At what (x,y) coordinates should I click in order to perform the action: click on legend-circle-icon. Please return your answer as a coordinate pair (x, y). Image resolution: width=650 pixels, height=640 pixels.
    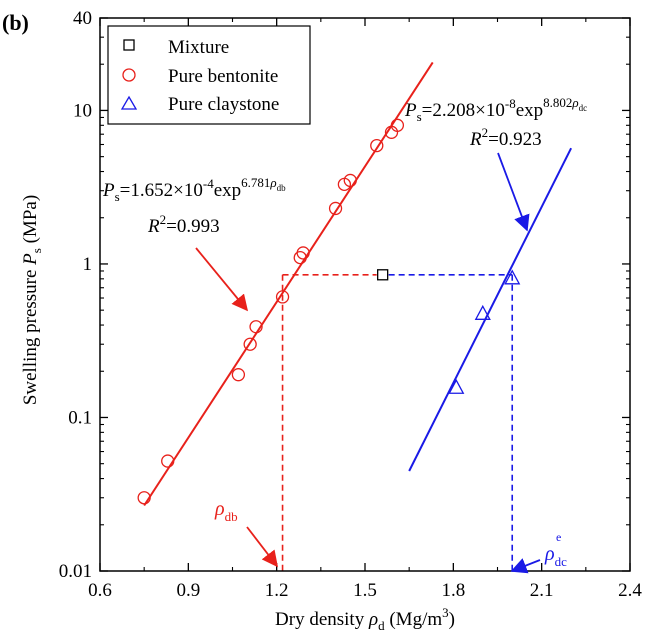
    Looking at the image, I should click on (129, 75).